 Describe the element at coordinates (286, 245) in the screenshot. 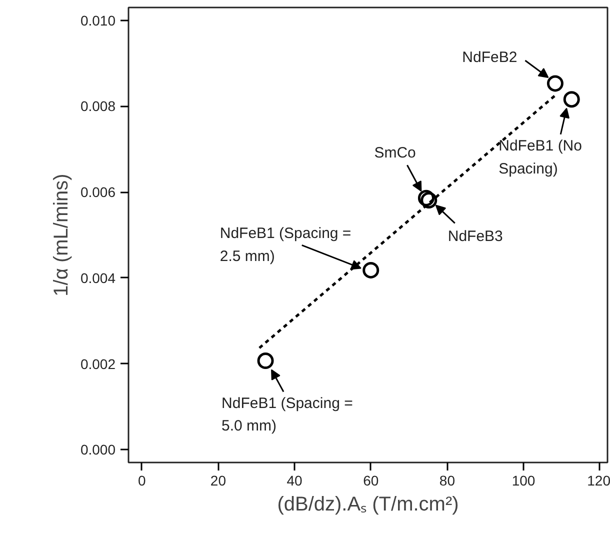

I see `annotation: NdFeB1 (Spacing = 2.5 mm)` at that location.